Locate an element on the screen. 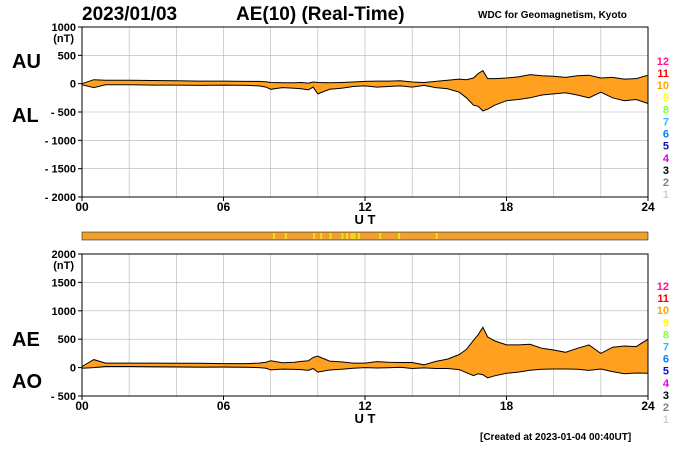 This screenshot has height=450, width=700. chart-title: AE(10) (Real-Time) is located at coordinates (320, 14).